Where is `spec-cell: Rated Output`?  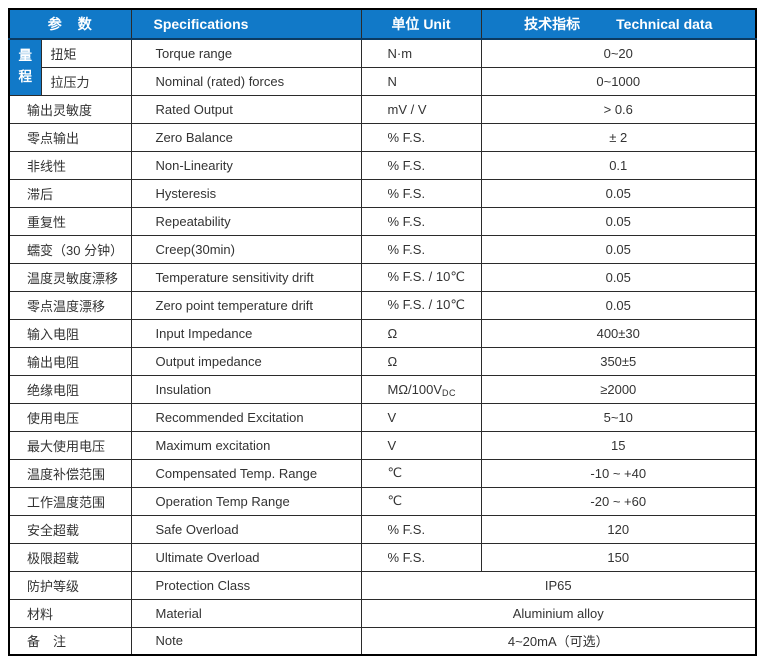 spec-cell: Rated Output is located at coordinates (246, 109).